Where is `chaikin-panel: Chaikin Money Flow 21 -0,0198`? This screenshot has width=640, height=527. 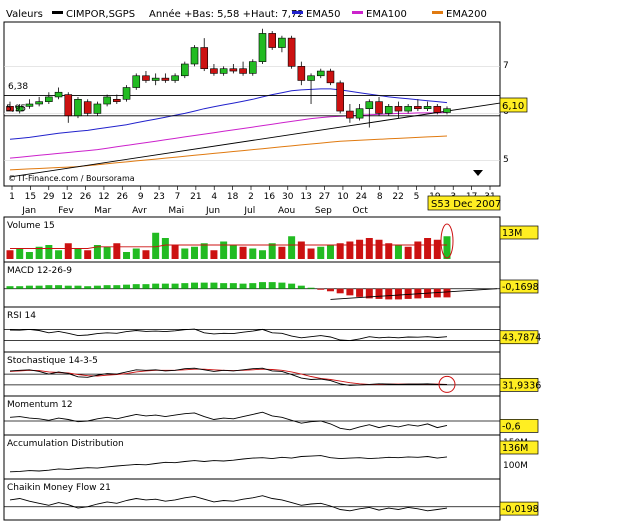
chaikin-panel: Chaikin Money Flow 21 -0,0198 is located at coordinates (271, 499).